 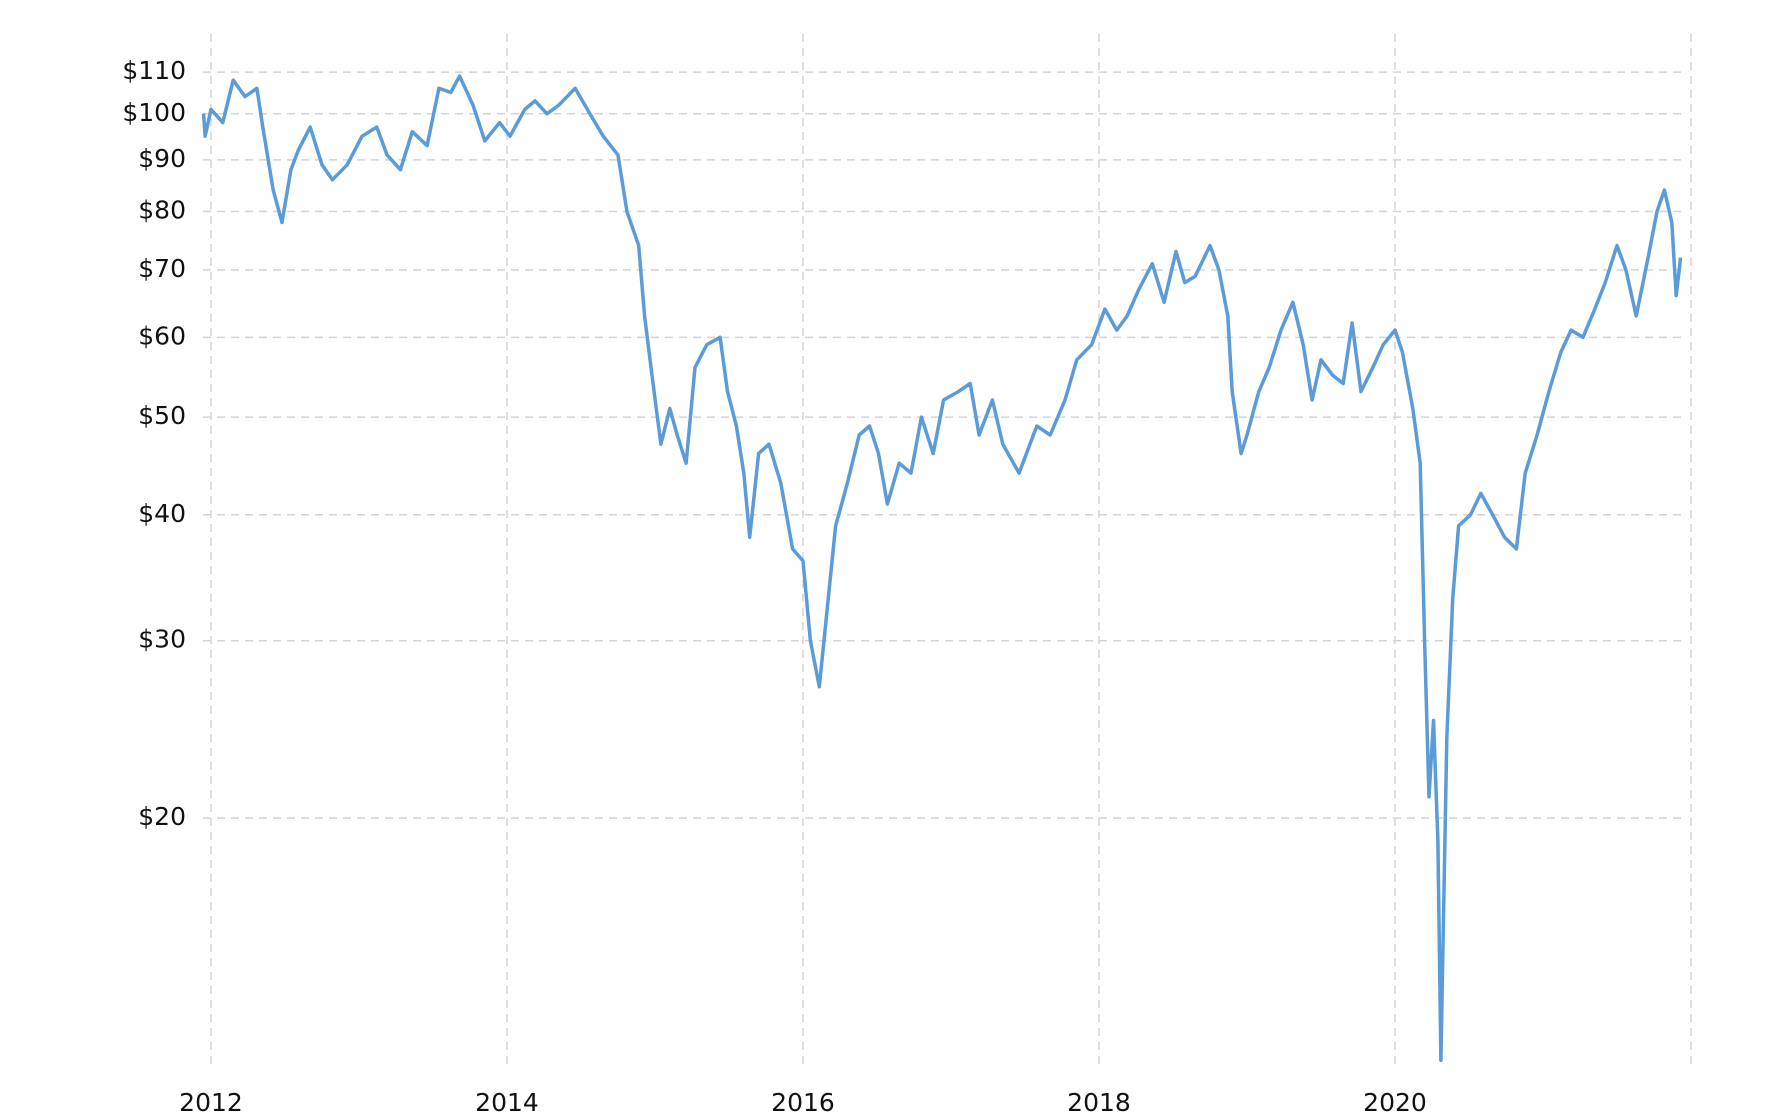 I want to click on x-tick-label: 2020, so click(x=1395, y=1102).